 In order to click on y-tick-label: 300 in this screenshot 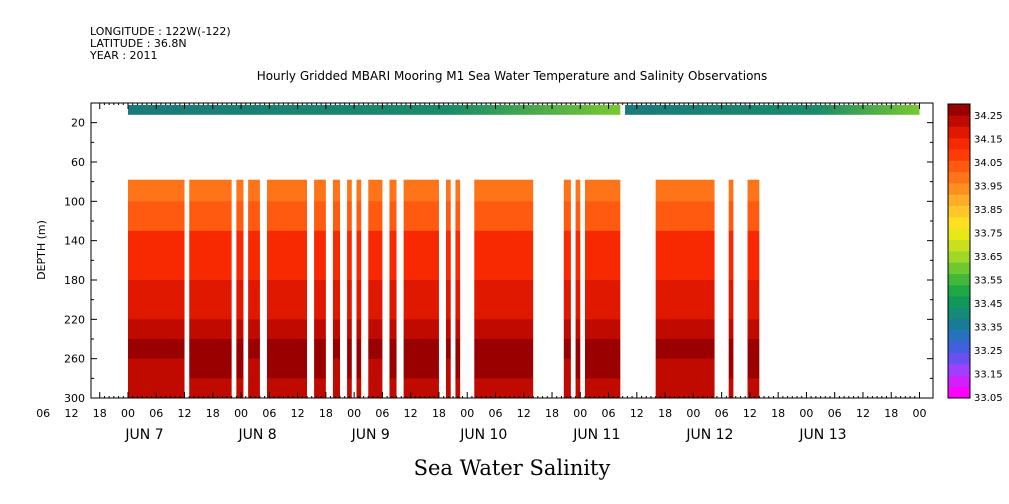, I will do `click(74, 398)`.